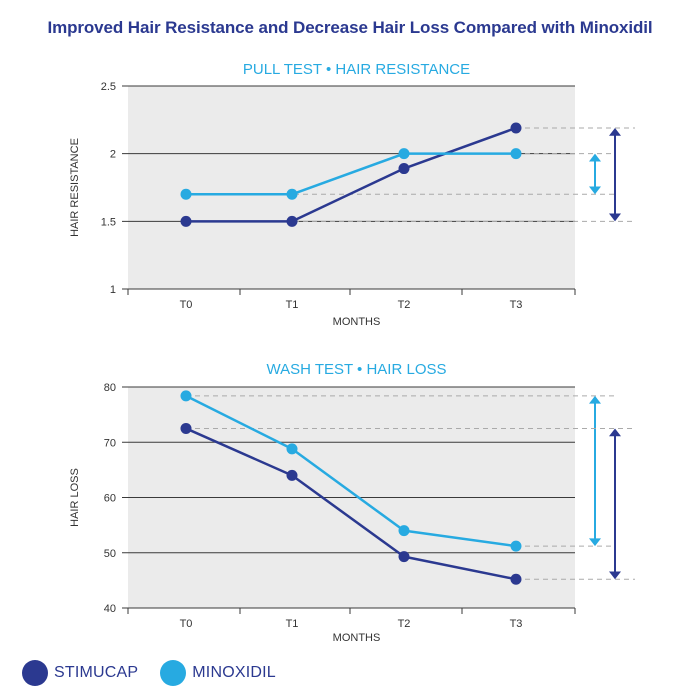  I want to click on pull-series-line-stimucap, so click(351, 174).